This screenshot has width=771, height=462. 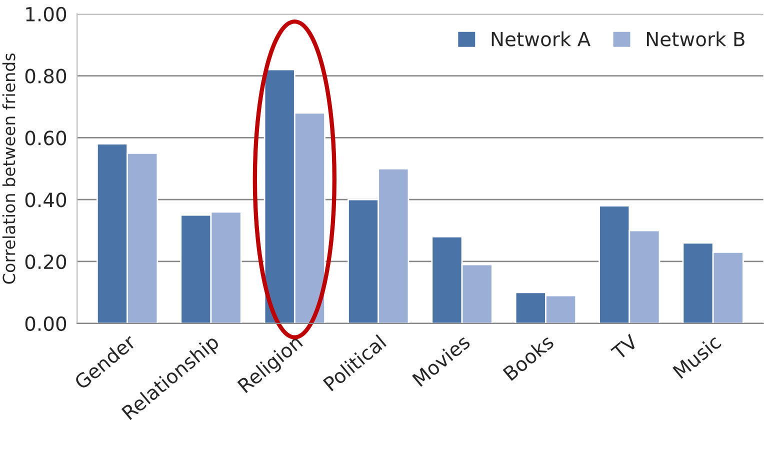 What do you see at coordinates (45, 262) in the screenshot?
I see `y-tick-label: 0.20` at bounding box center [45, 262].